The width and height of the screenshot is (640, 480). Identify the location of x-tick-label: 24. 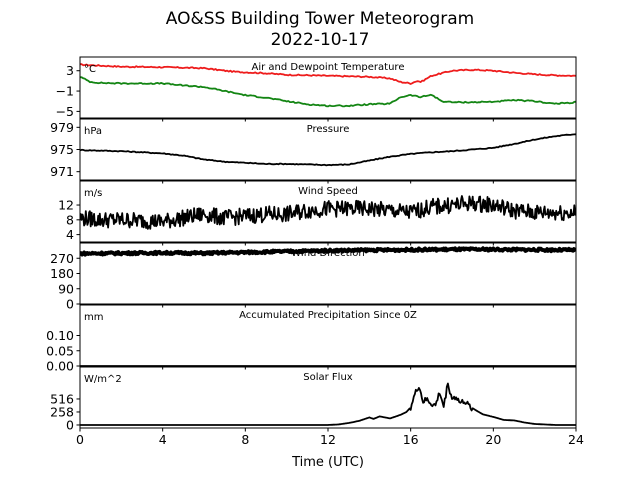
(576, 439).